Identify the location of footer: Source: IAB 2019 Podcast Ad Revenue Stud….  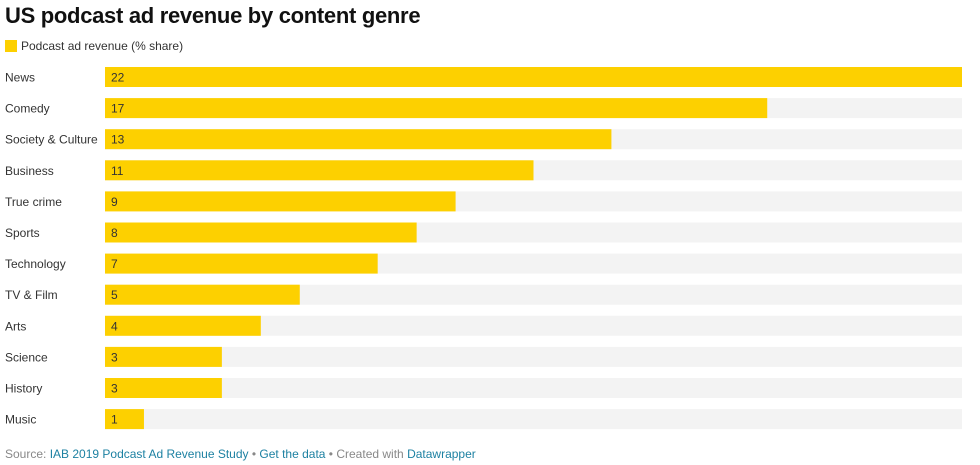
(240, 454).